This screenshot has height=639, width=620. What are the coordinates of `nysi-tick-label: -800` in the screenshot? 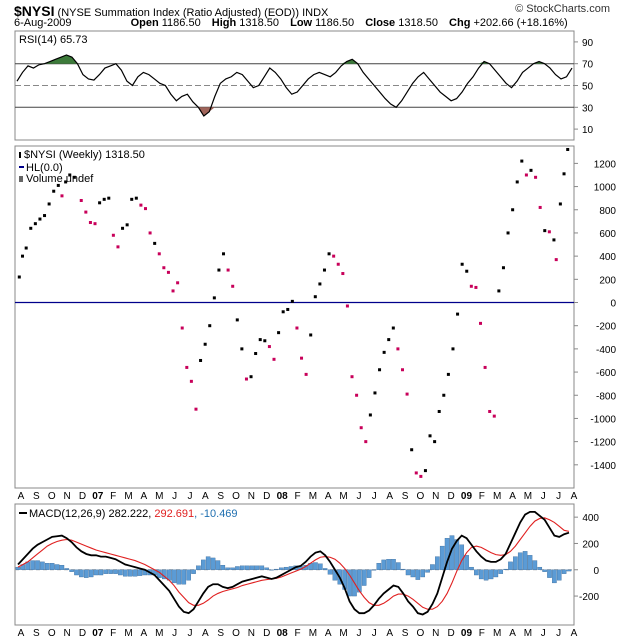 It's located at (606, 396).